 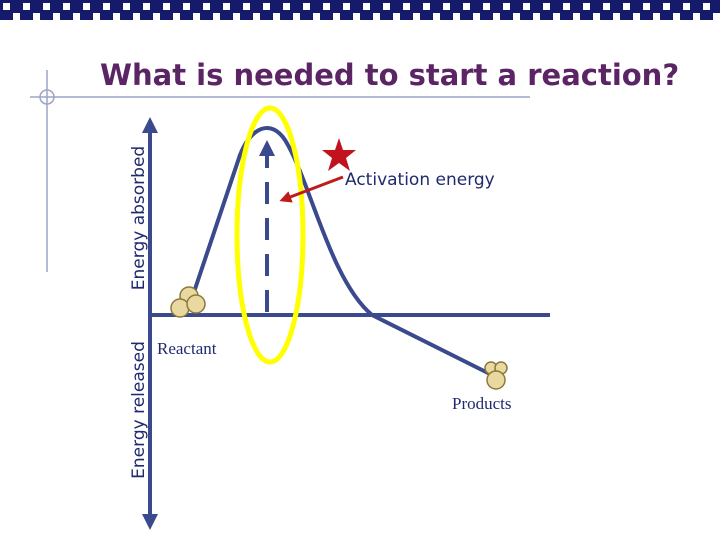 I want to click on header-bar, so click(x=360, y=10).